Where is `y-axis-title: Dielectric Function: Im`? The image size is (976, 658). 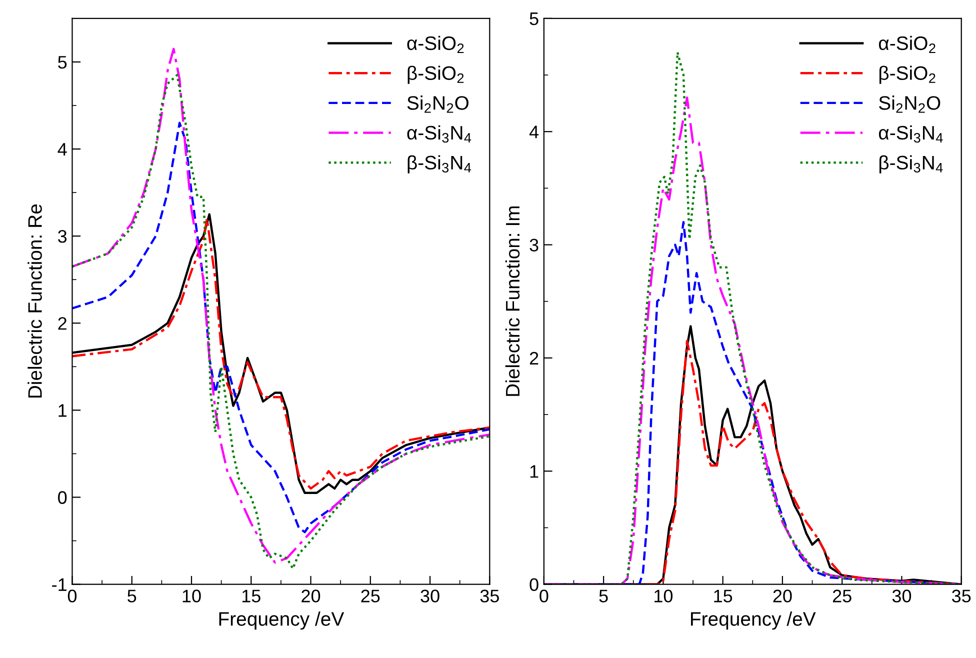
y-axis-title: Dielectric Function: Im is located at coordinates (512, 301).